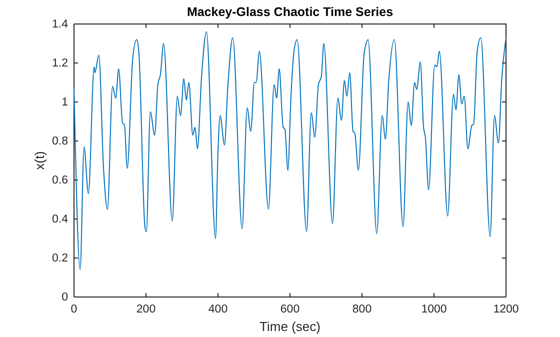 The image size is (560, 337). I want to click on chart-title: Mackey-Glass Chaotic Time Series, so click(290, 12).